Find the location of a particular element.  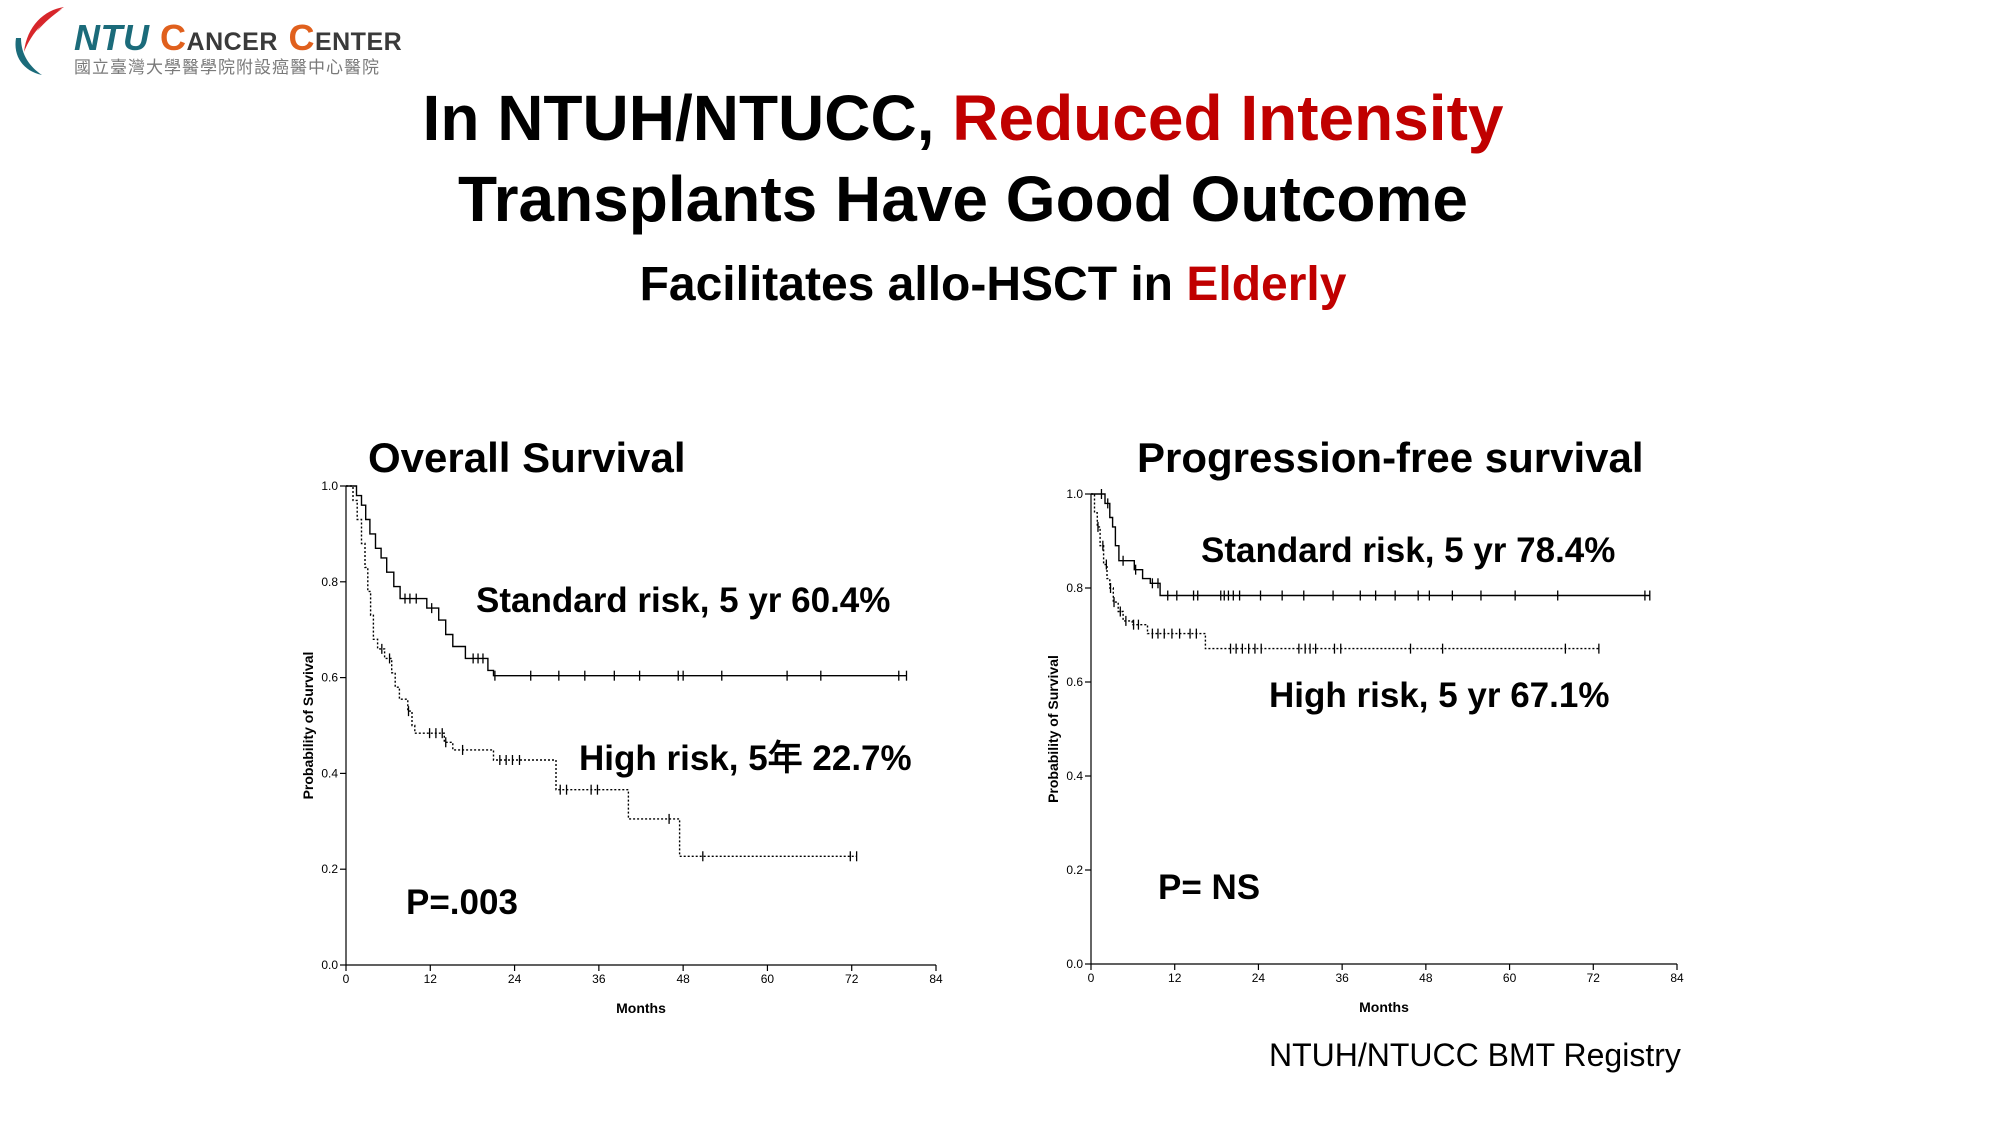

annotation-standard-risk: Standard risk, 5 yr 60.4% is located at coordinates (683, 600).